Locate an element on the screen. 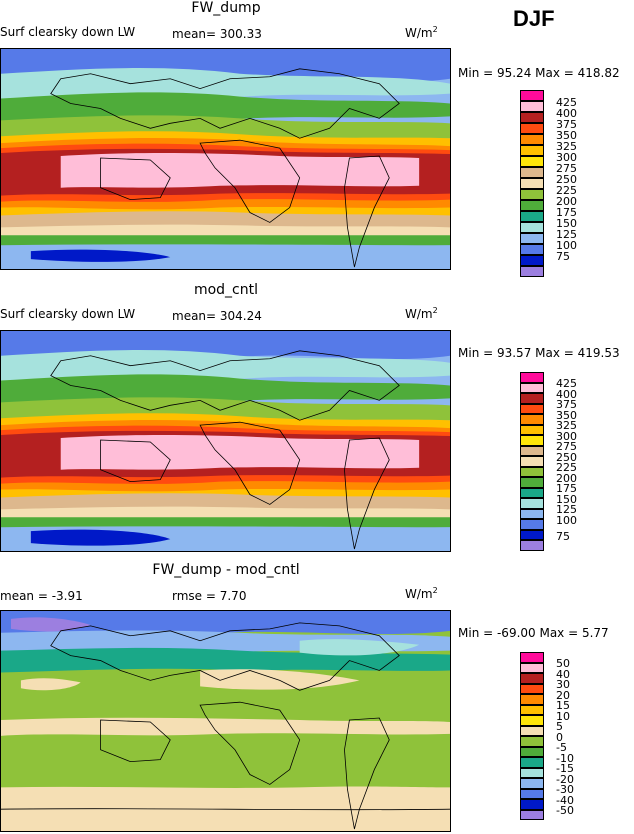 The width and height of the screenshot is (634, 834). panel1-minmax: Min = 95.24 Max = 418.82 is located at coordinates (539, 73).